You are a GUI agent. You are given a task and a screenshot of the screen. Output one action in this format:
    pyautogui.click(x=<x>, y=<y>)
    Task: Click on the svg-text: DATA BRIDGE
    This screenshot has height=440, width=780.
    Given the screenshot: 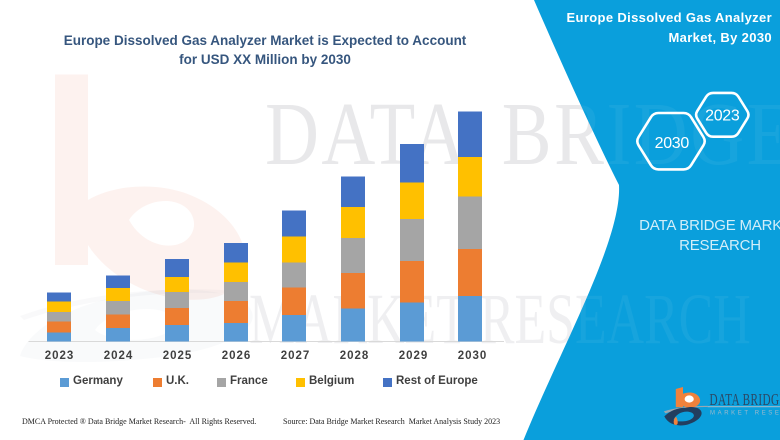 What is the action you would take?
    pyautogui.click(x=745, y=400)
    